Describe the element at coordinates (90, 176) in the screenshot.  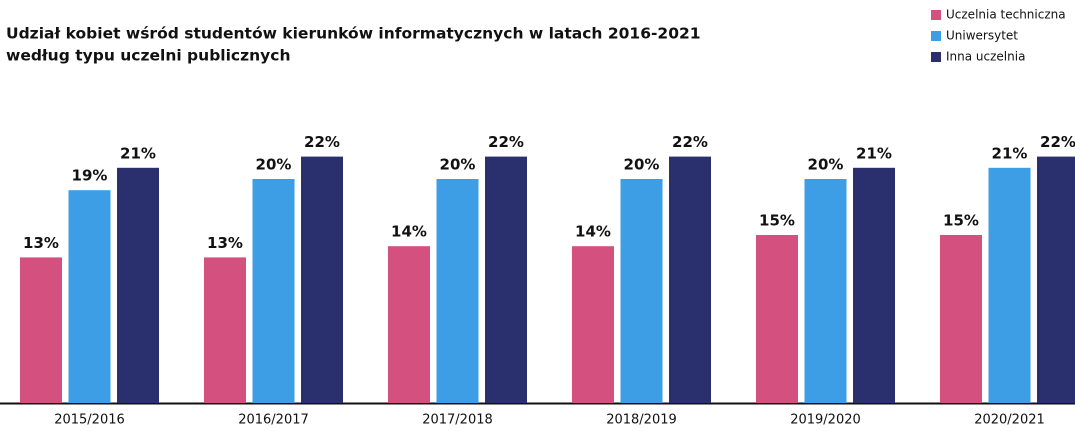
I see `data-label: 19%` at that location.